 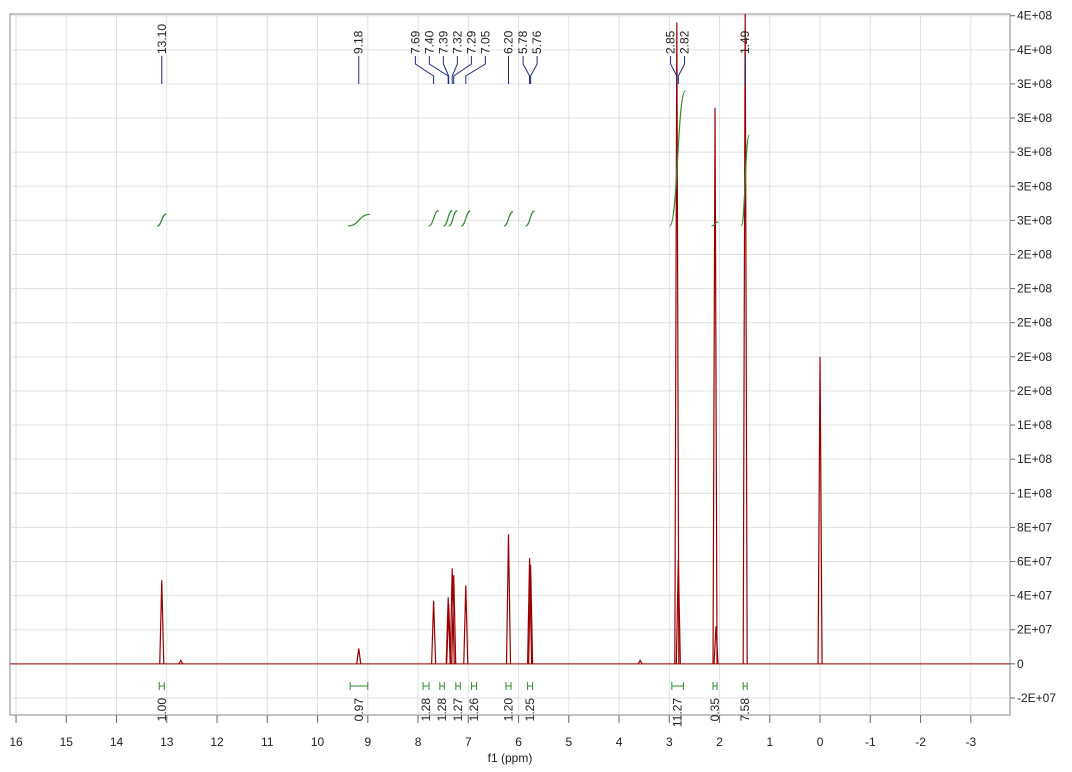 I want to click on peak-label: 7.05, so click(x=485, y=42).